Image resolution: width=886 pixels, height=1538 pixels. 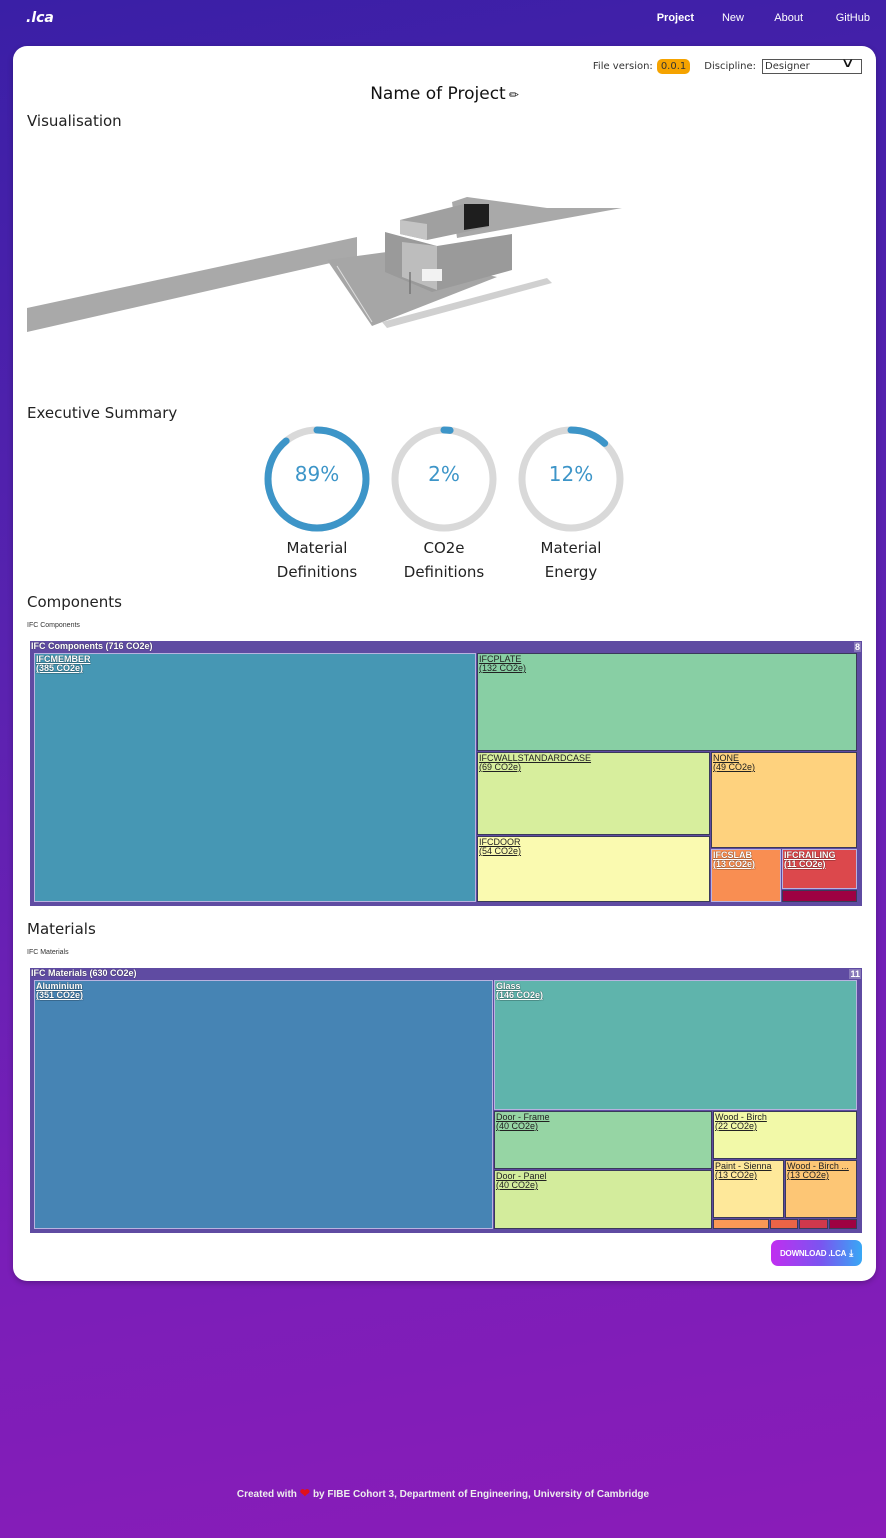 What do you see at coordinates (673, 66) in the screenshot?
I see `file-version-badge: 0.0.1` at bounding box center [673, 66].